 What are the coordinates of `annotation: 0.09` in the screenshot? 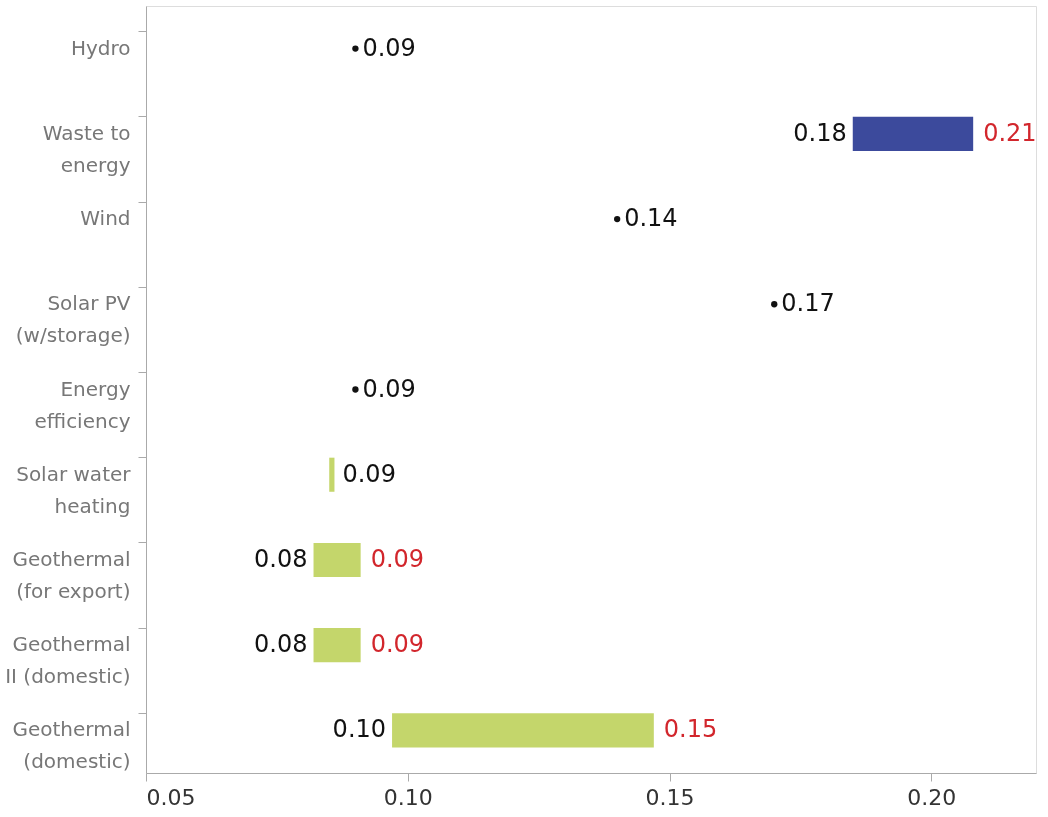 It's located at (369, 473).